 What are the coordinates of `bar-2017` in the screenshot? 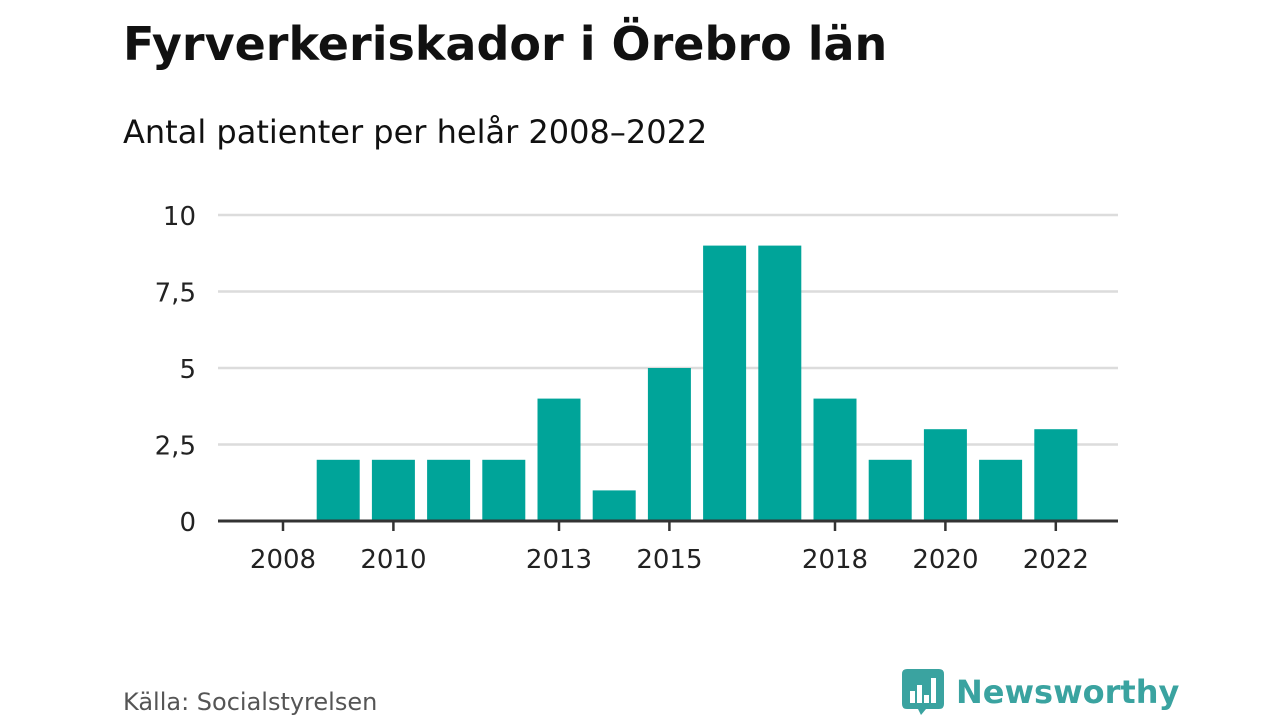 It's located at (780, 383).